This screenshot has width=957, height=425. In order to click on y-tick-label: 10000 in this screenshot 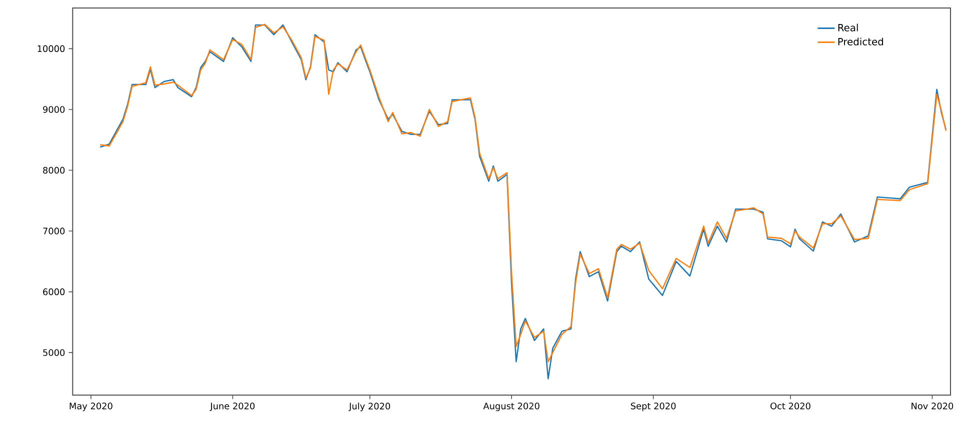, I will do `click(51, 48)`.